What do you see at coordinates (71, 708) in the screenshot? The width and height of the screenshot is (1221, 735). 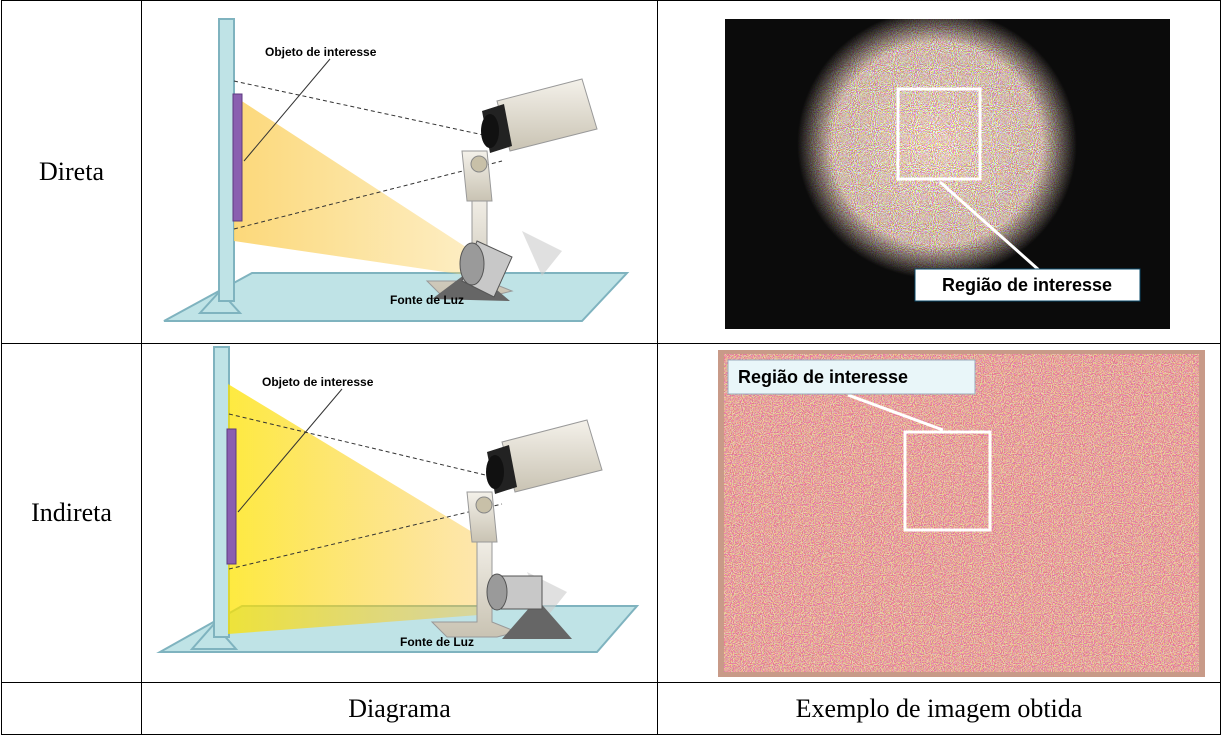 I see `footer-cell` at bounding box center [71, 708].